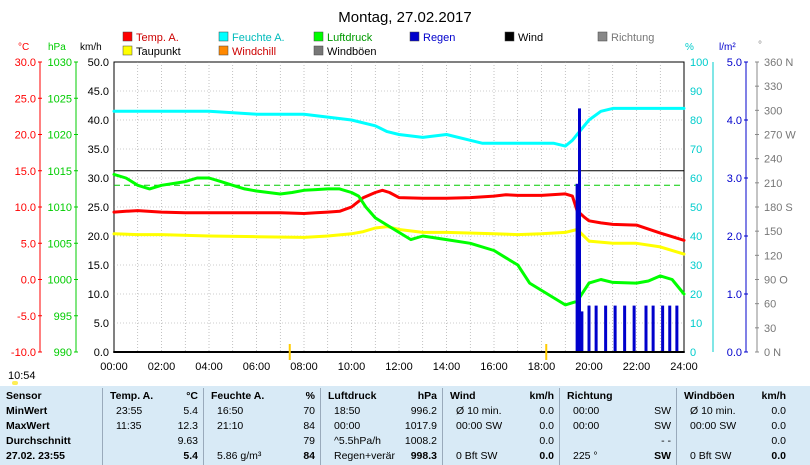 The height and width of the screenshot is (465, 810). I want to click on wind-tick: 50.0, so click(98, 63).